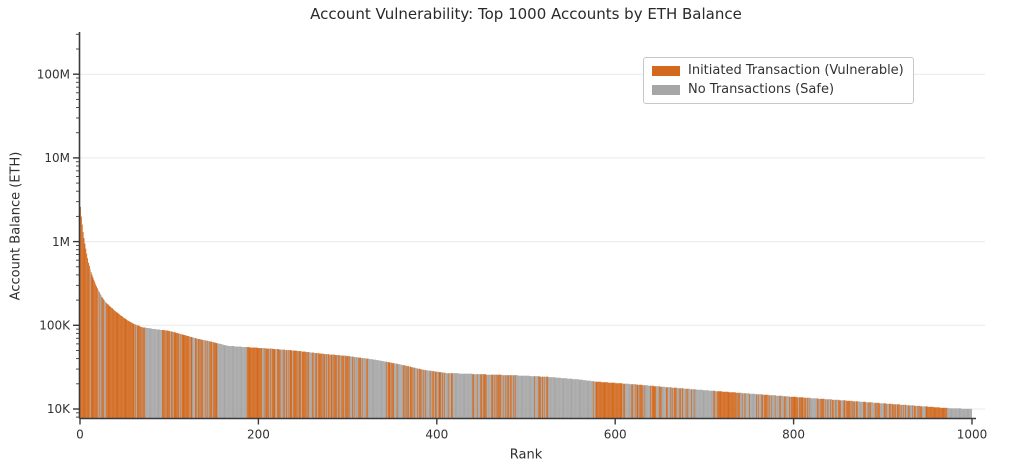  What do you see at coordinates (80, 435) in the screenshot?
I see `tick-label: 0` at bounding box center [80, 435].